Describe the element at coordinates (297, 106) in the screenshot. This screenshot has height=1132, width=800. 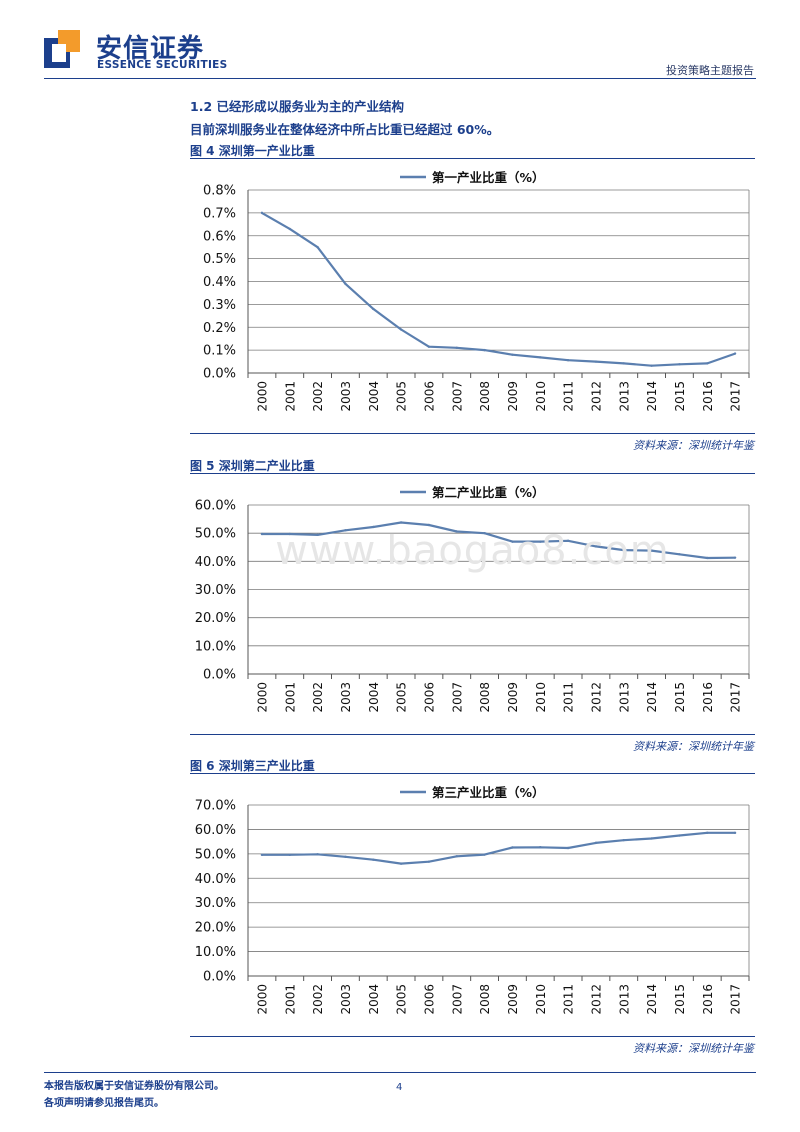
I see `section-heading: 1.2 已经形成以服务业为主的产业结构` at that location.